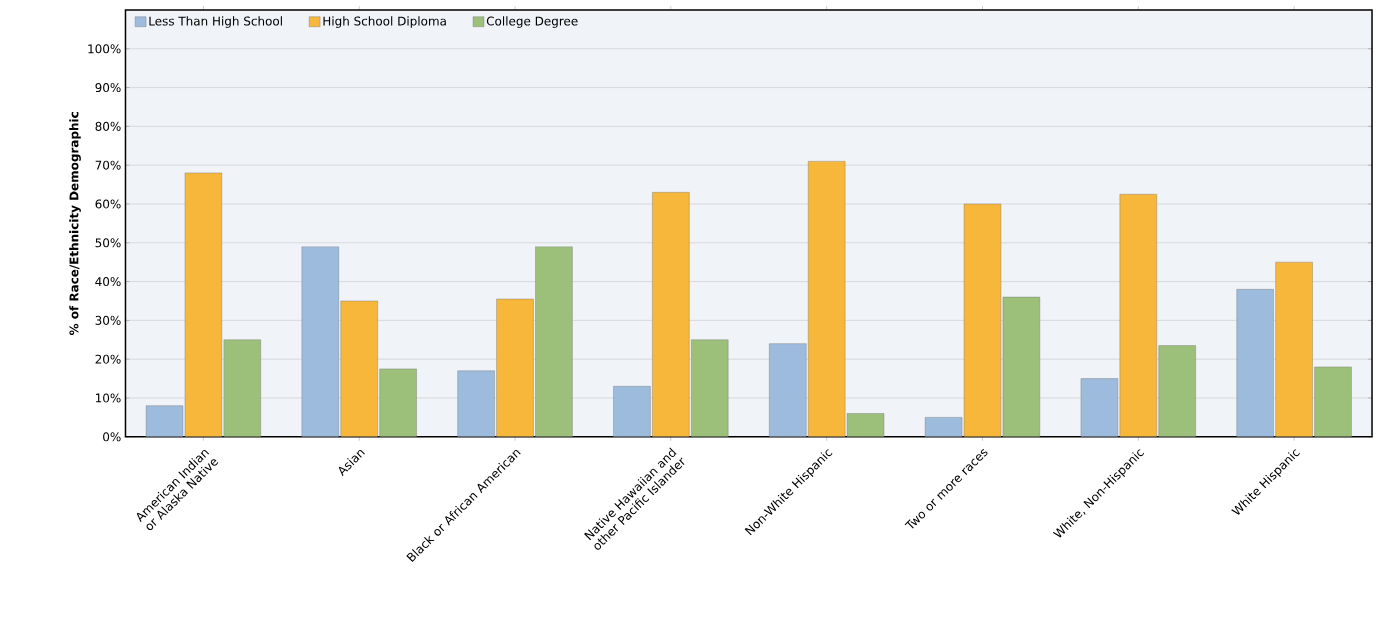  Describe the element at coordinates (108, 87) in the screenshot. I see `y-tick-label: 90%` at that location.